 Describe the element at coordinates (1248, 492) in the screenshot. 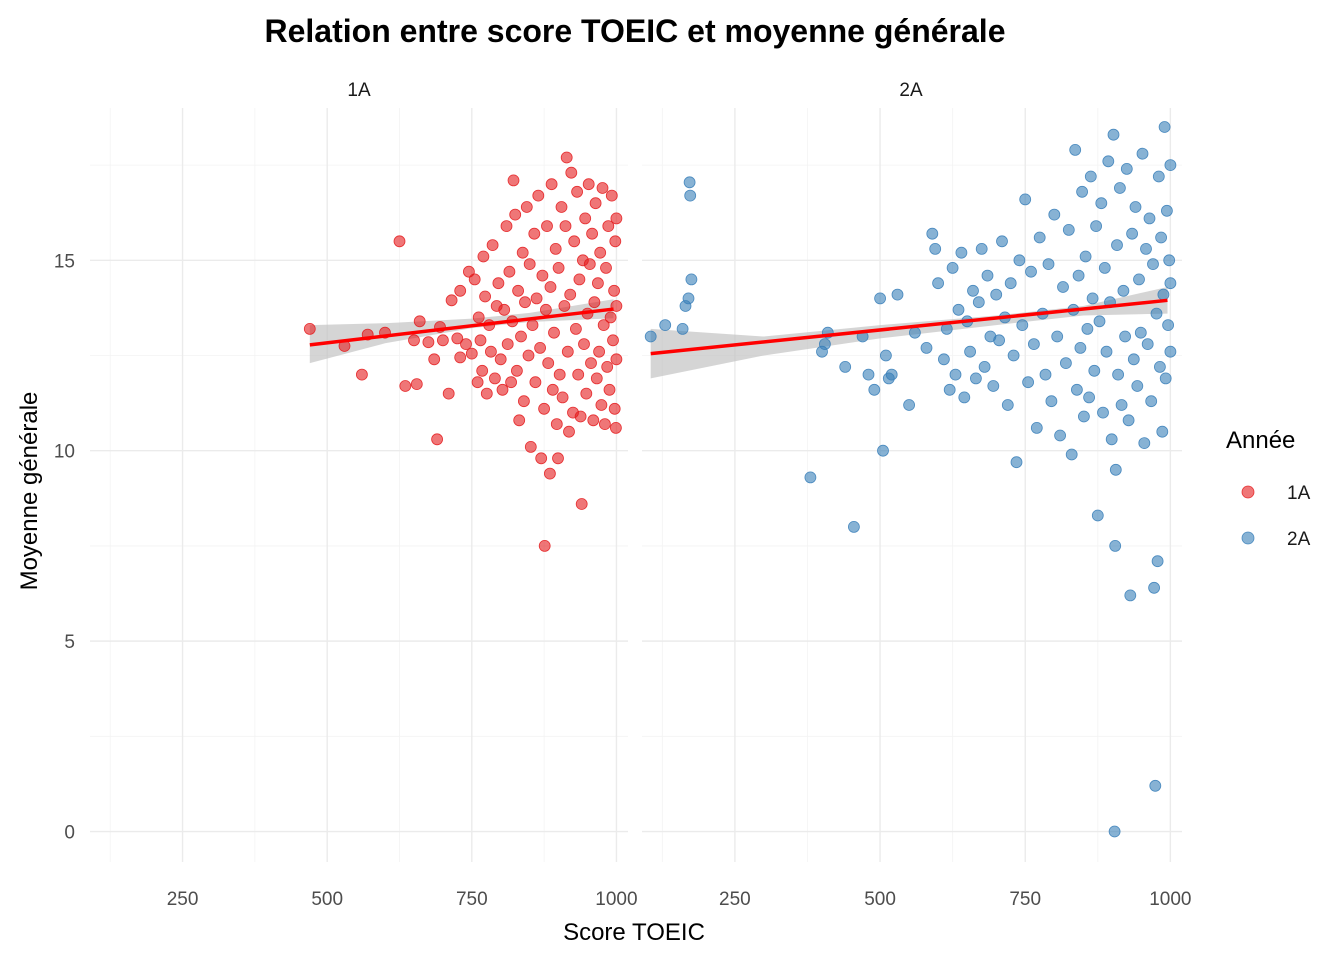

I see `legend-key-1a` at that location.